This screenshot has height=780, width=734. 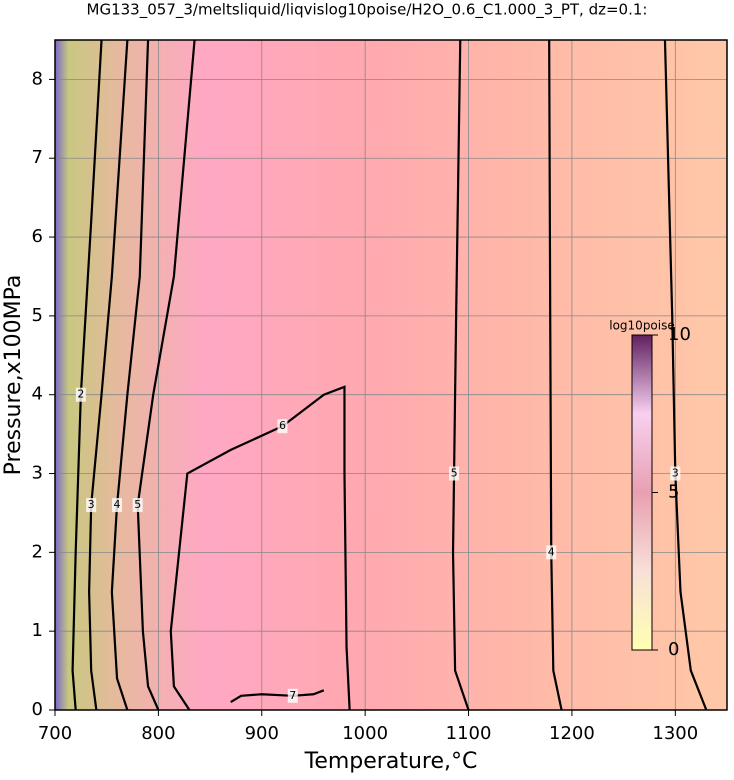 What do you see at coordinates (37, 78) in the screenshot?
I see `y-tick-label: 8` at bounding box center [37, 78].